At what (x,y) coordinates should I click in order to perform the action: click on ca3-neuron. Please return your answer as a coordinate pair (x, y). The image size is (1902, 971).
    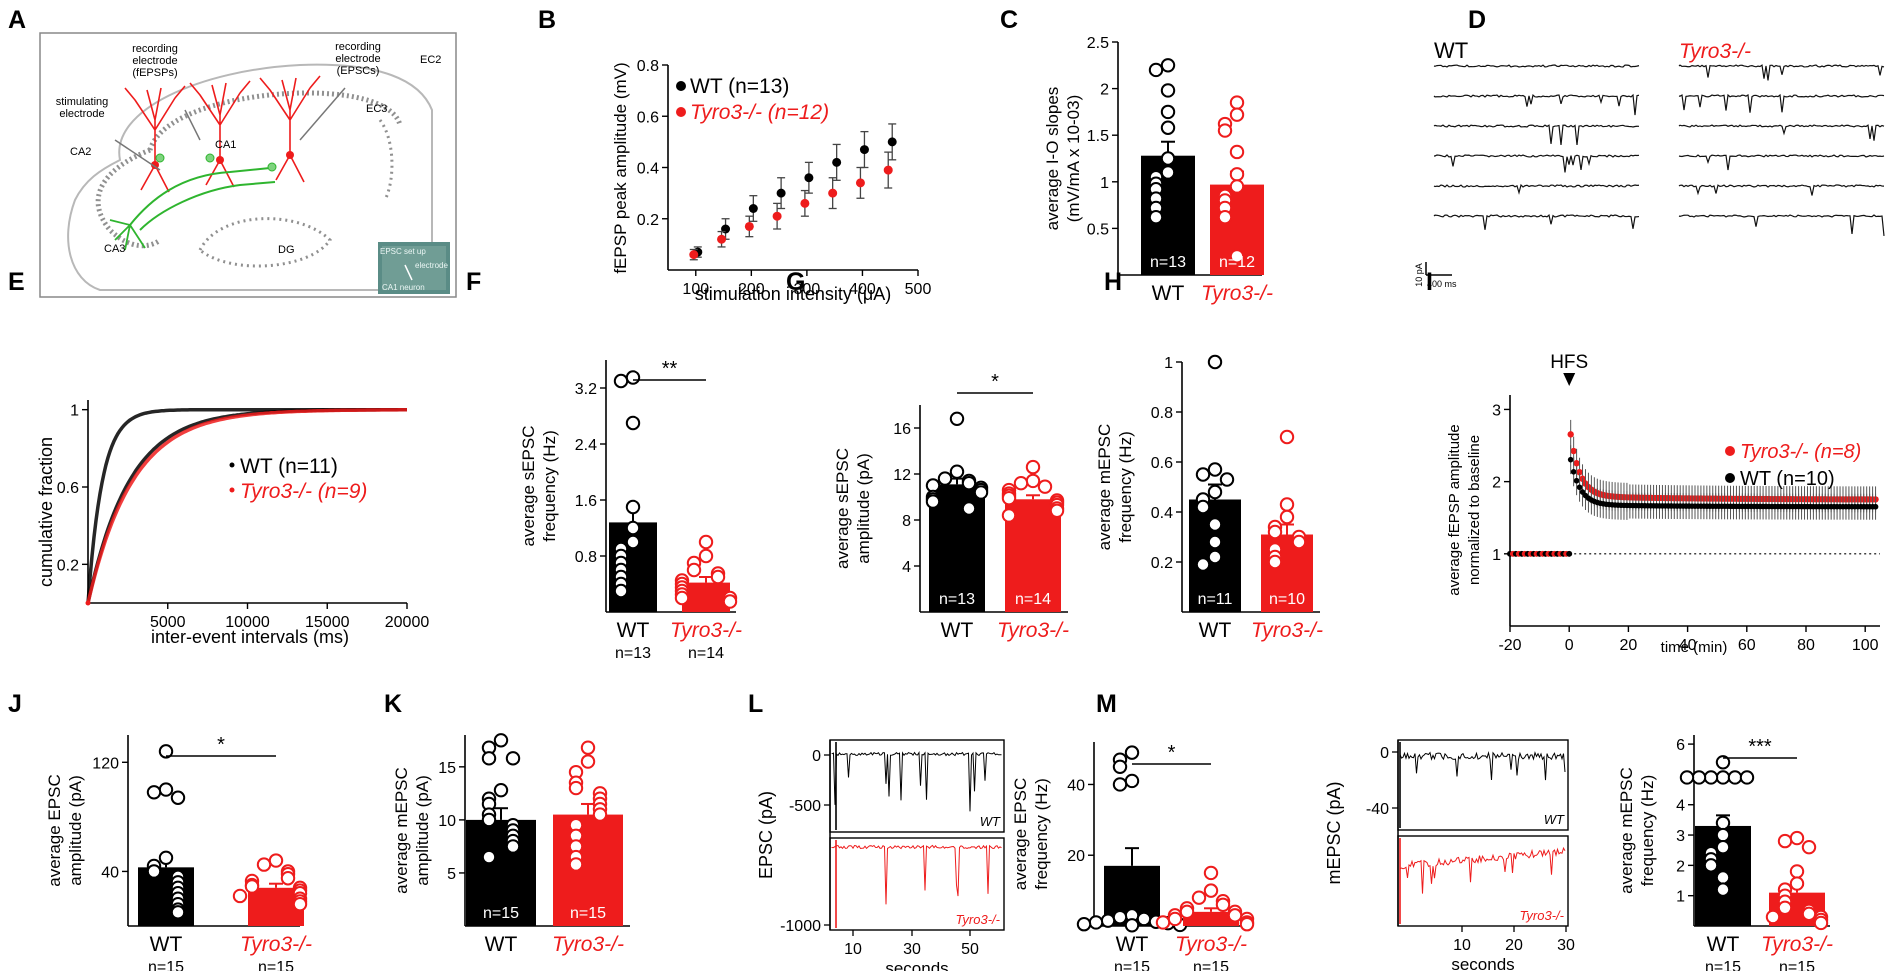
    Looking at the image, I should click on (127, 235).